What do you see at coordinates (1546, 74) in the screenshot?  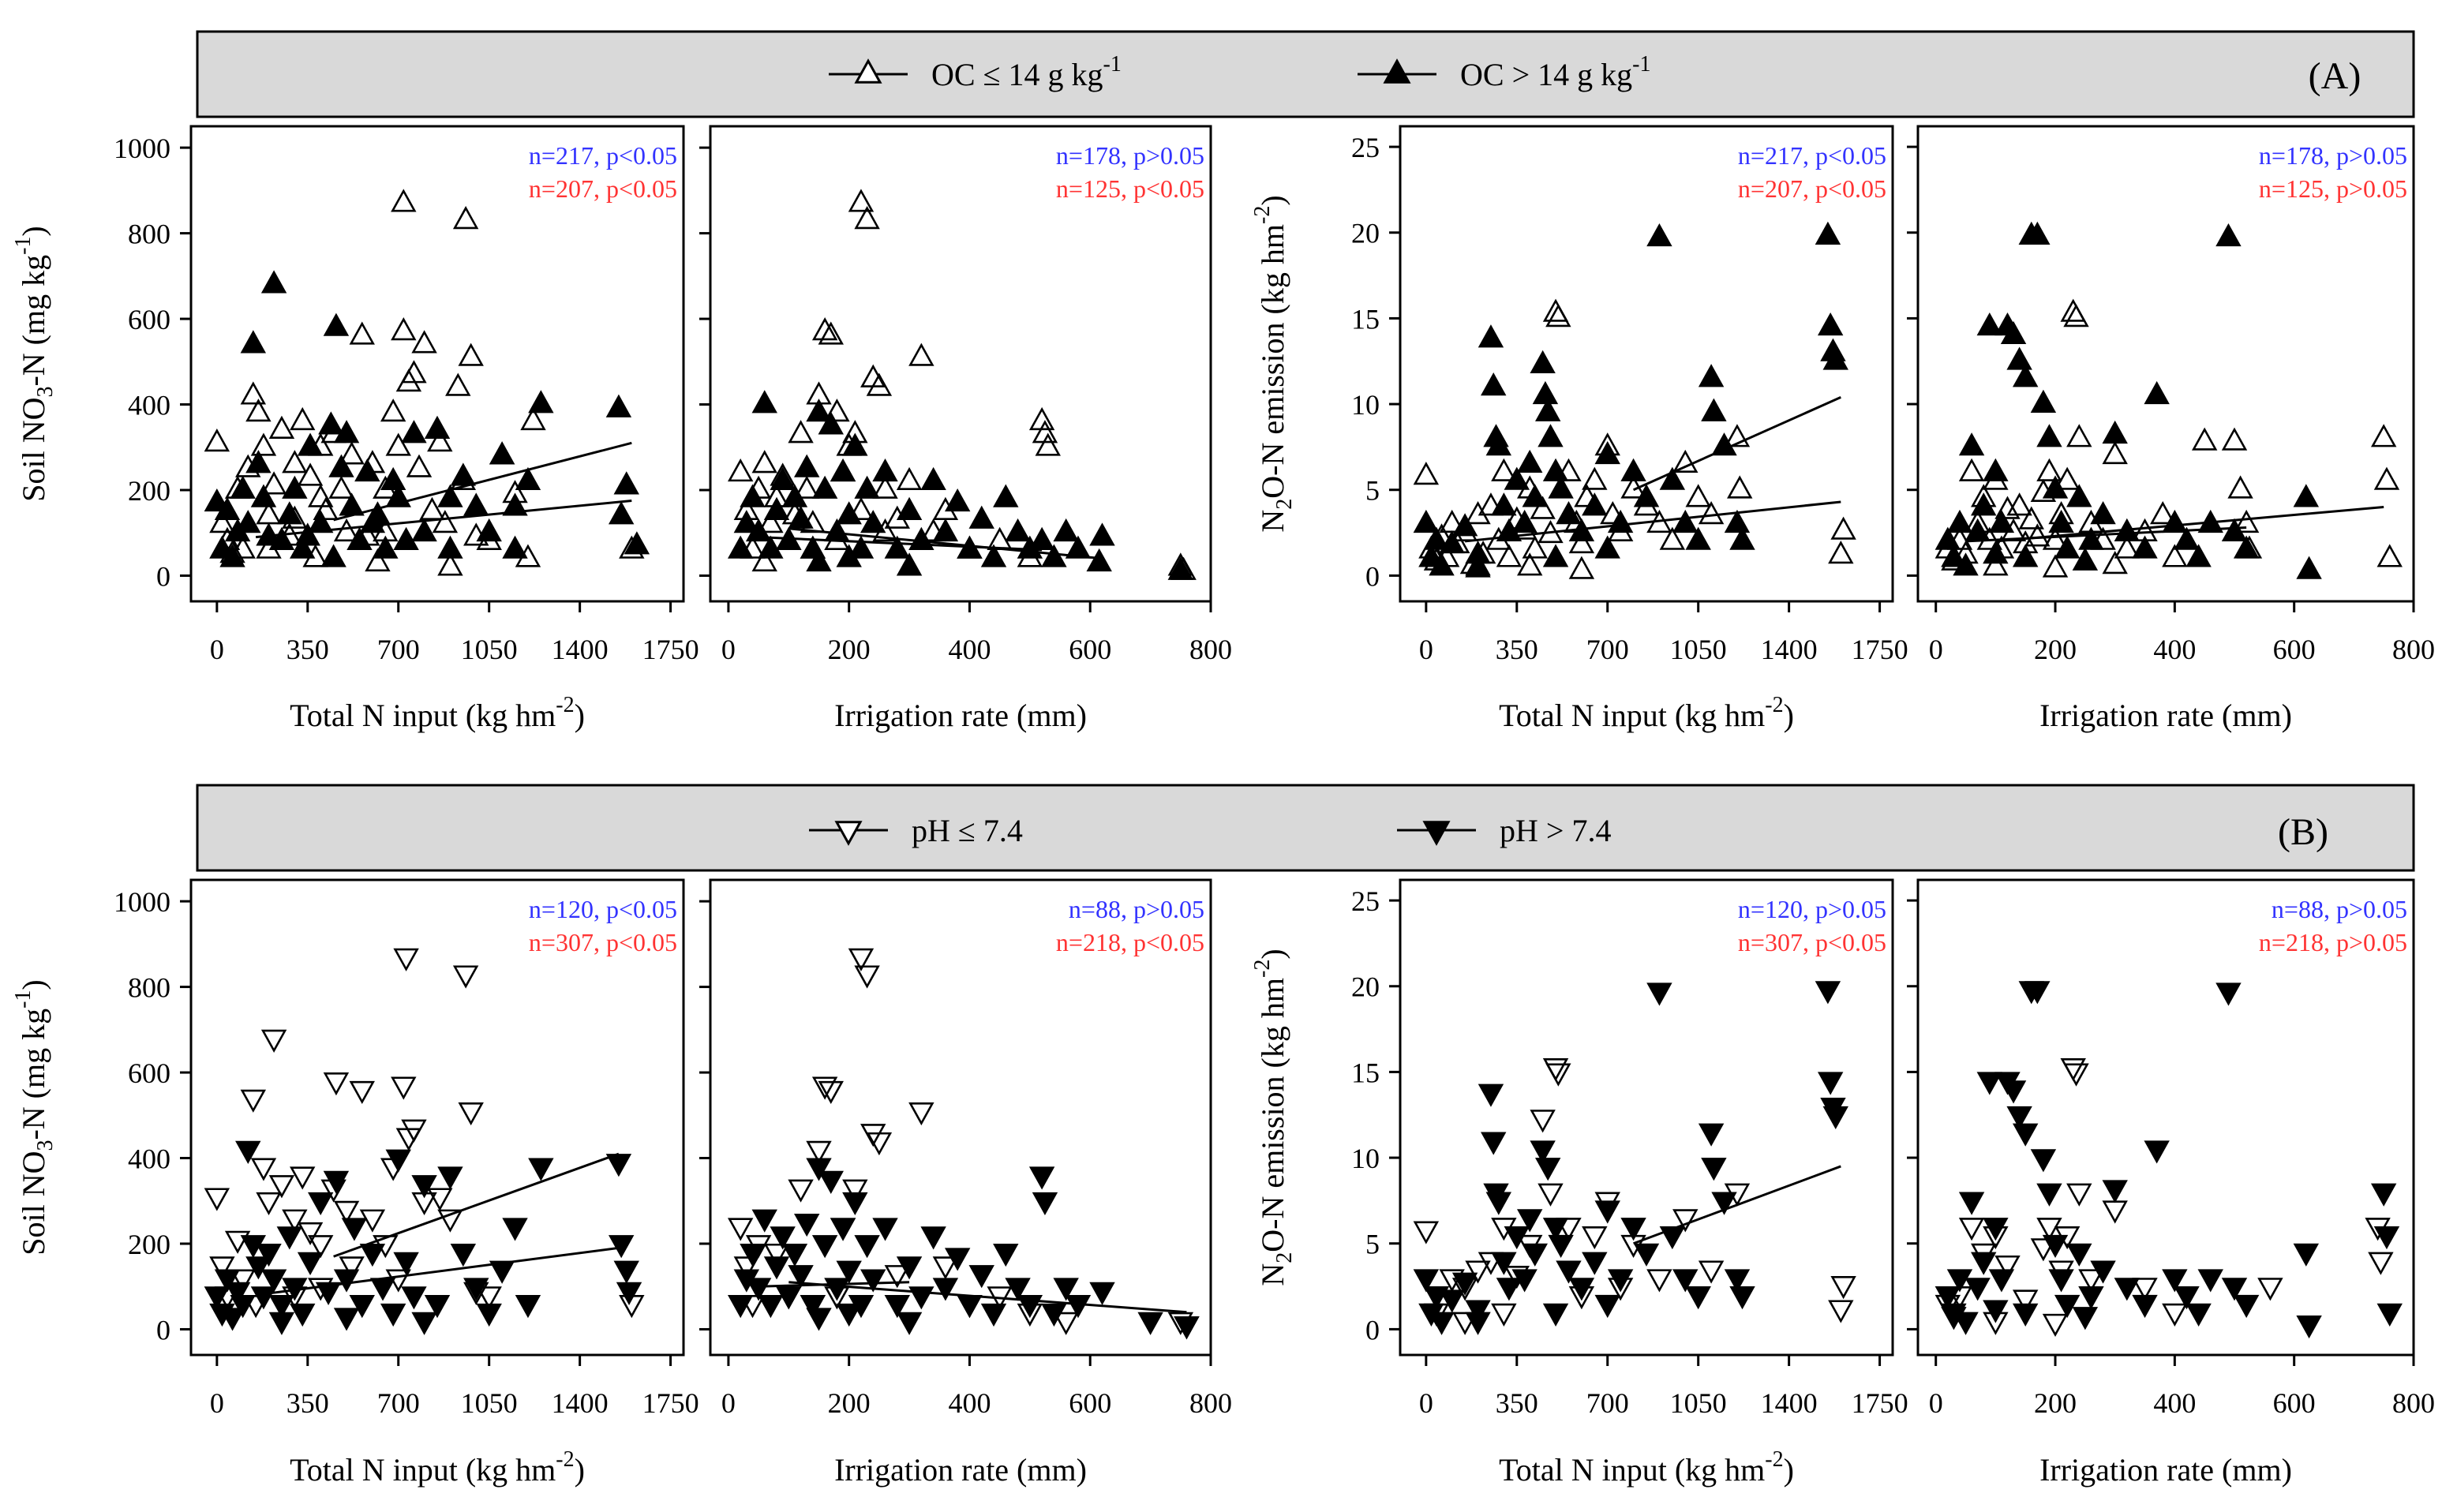 I see `legend-label-text: OC > 14 g kg` at bounding box center [1546, 74].